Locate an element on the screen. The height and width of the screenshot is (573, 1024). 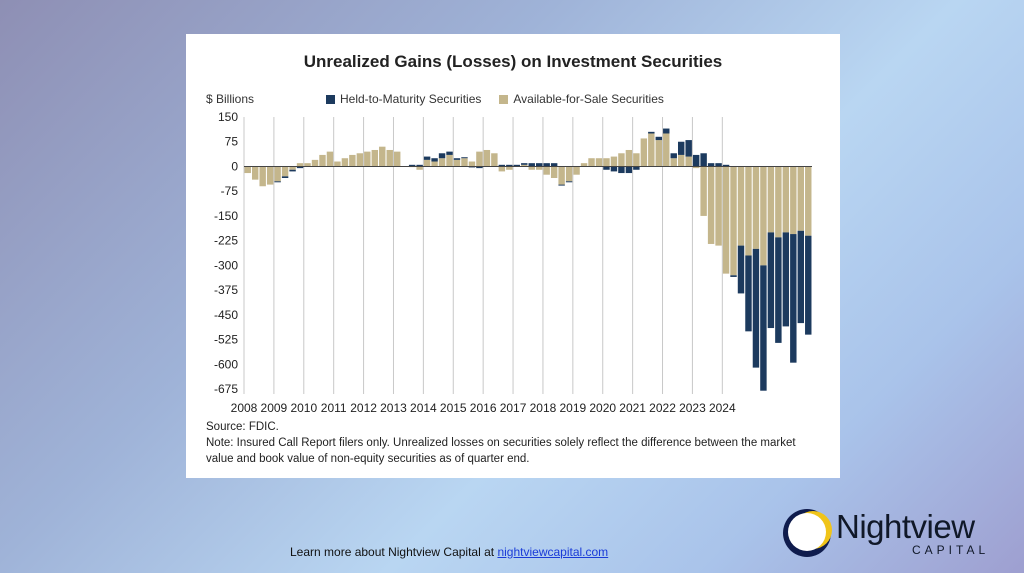
x-tick-label: 2021 is located at coordinates (632, 408).